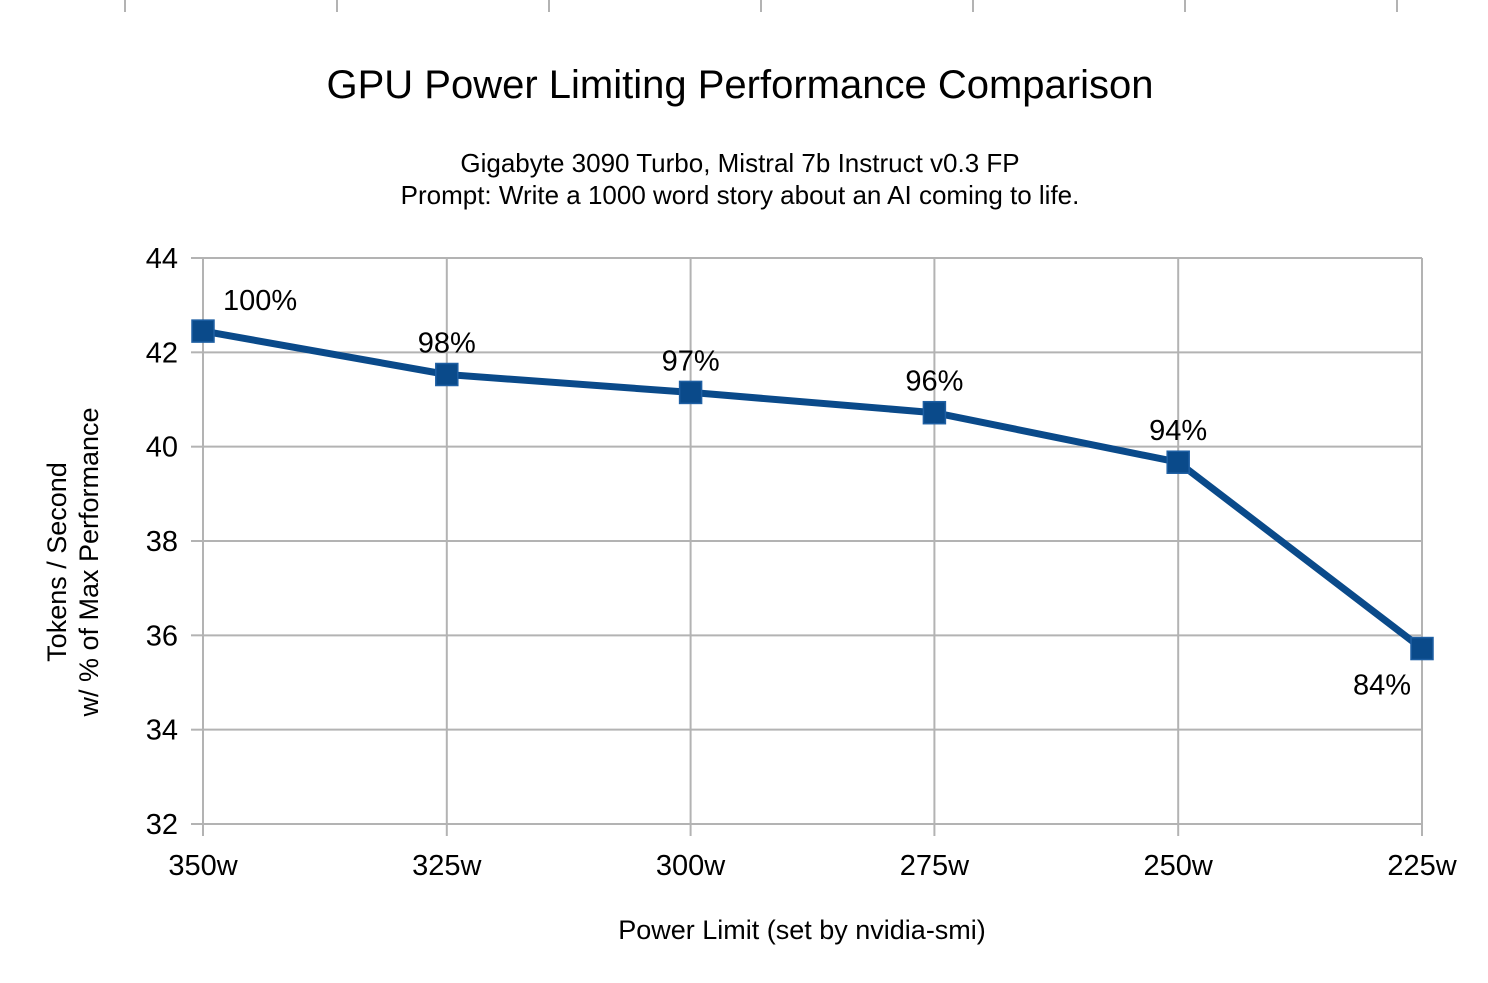 The height and width of the screenshot is (983, 1488). I want to click on x-tick-label: 275w, so click(935, 866).